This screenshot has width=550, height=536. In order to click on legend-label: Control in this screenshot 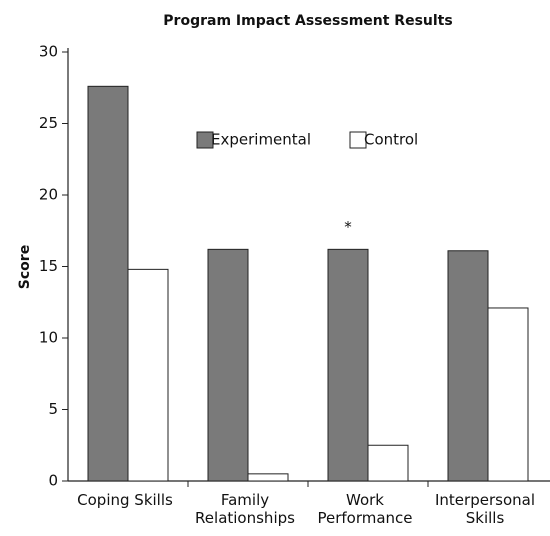, I will do `click(391, 140)`.